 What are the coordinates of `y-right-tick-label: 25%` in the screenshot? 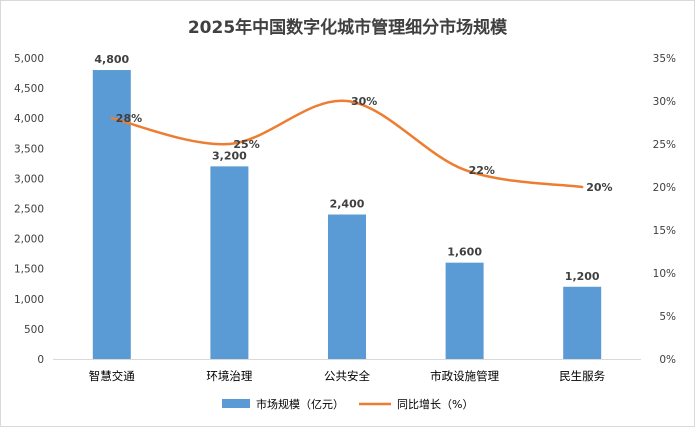 It's located at (664, 145).